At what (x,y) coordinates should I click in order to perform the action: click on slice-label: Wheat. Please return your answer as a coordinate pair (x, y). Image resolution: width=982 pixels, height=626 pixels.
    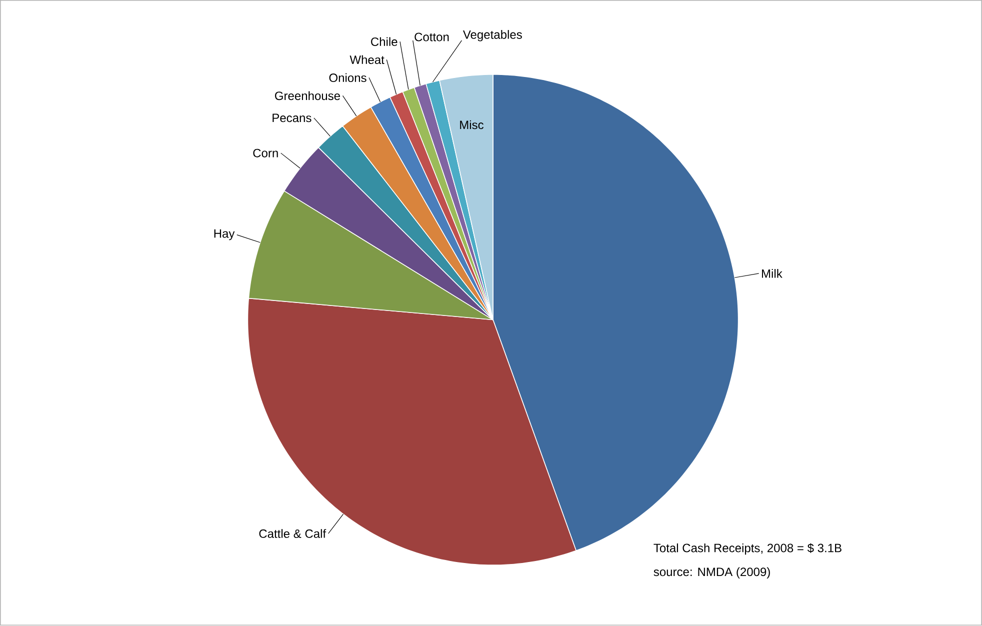
    Looking at the image, I should click on (367, 59).